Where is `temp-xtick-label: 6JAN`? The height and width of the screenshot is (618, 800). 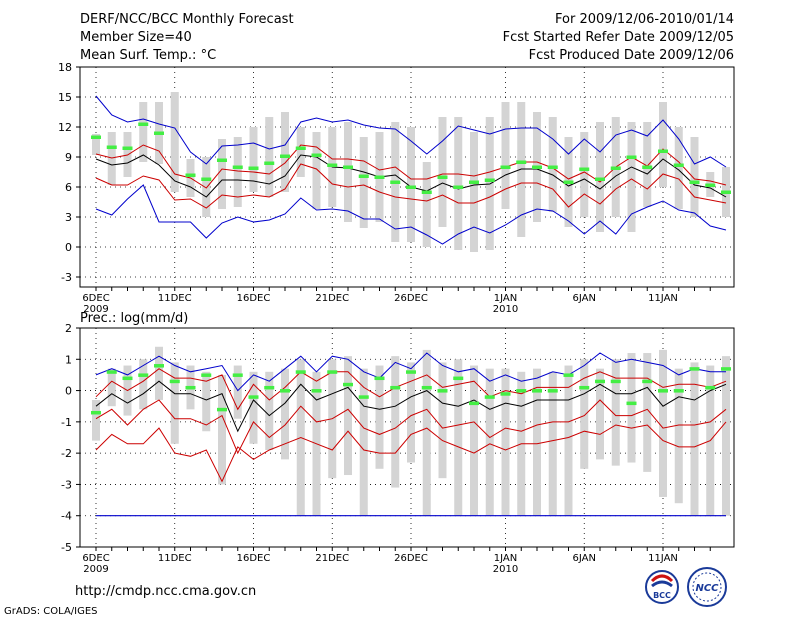 temp-xtick-label: 6JAN is located at coordinates (584, 298).